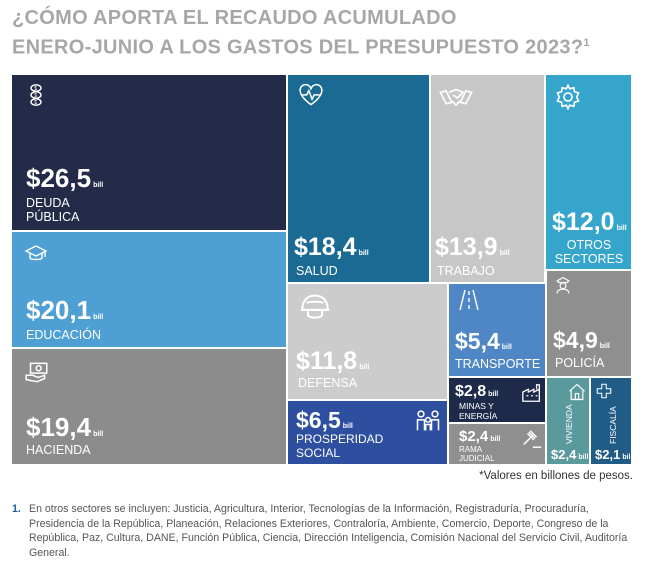  Describe the element at coordinates (327, 361) in the screenshot. I see `tile-value-text: $11,8` at that location.